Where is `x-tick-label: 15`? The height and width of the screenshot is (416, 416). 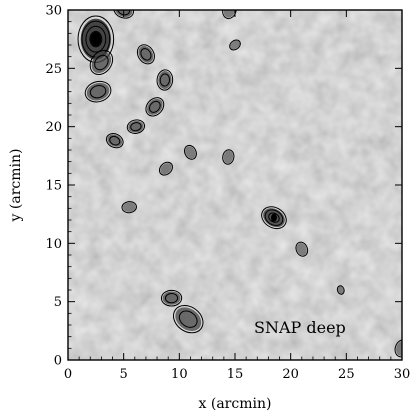
x-tick-label: 15 is located at coordinates (235, 374).